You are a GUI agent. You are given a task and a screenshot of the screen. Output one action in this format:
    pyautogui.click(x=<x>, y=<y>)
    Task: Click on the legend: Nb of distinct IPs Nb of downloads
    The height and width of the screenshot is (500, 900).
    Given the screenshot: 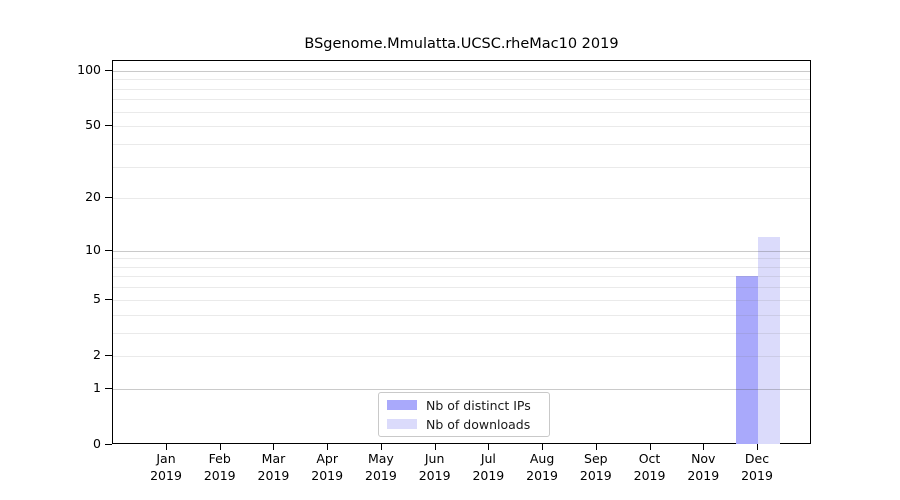 What is the action you would take?
    pyautogui.click(x=464, y=414)
    